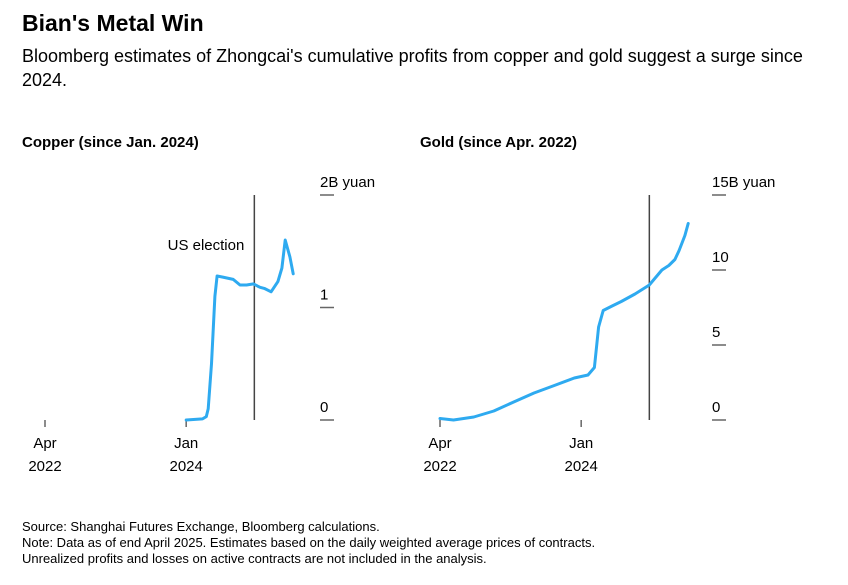  Describe the element at coordinates (347, 182) in the screenshot. I see `copper-y-tick-label: 2B yuan` at that location.